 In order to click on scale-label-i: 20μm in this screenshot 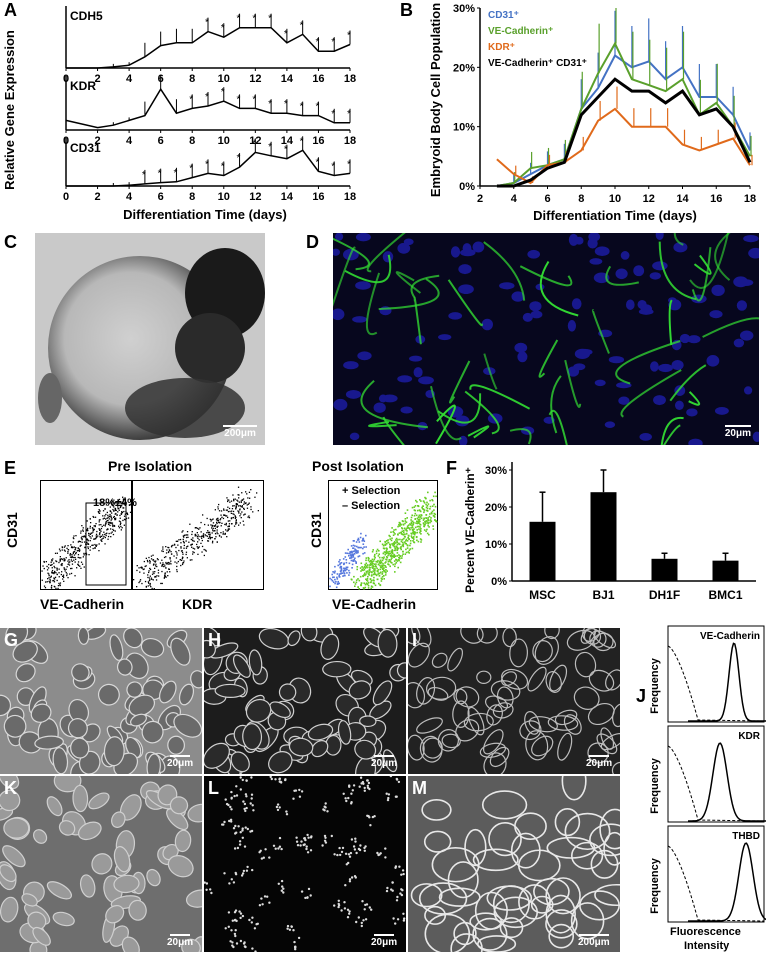, I will do `click(599, 763)`.